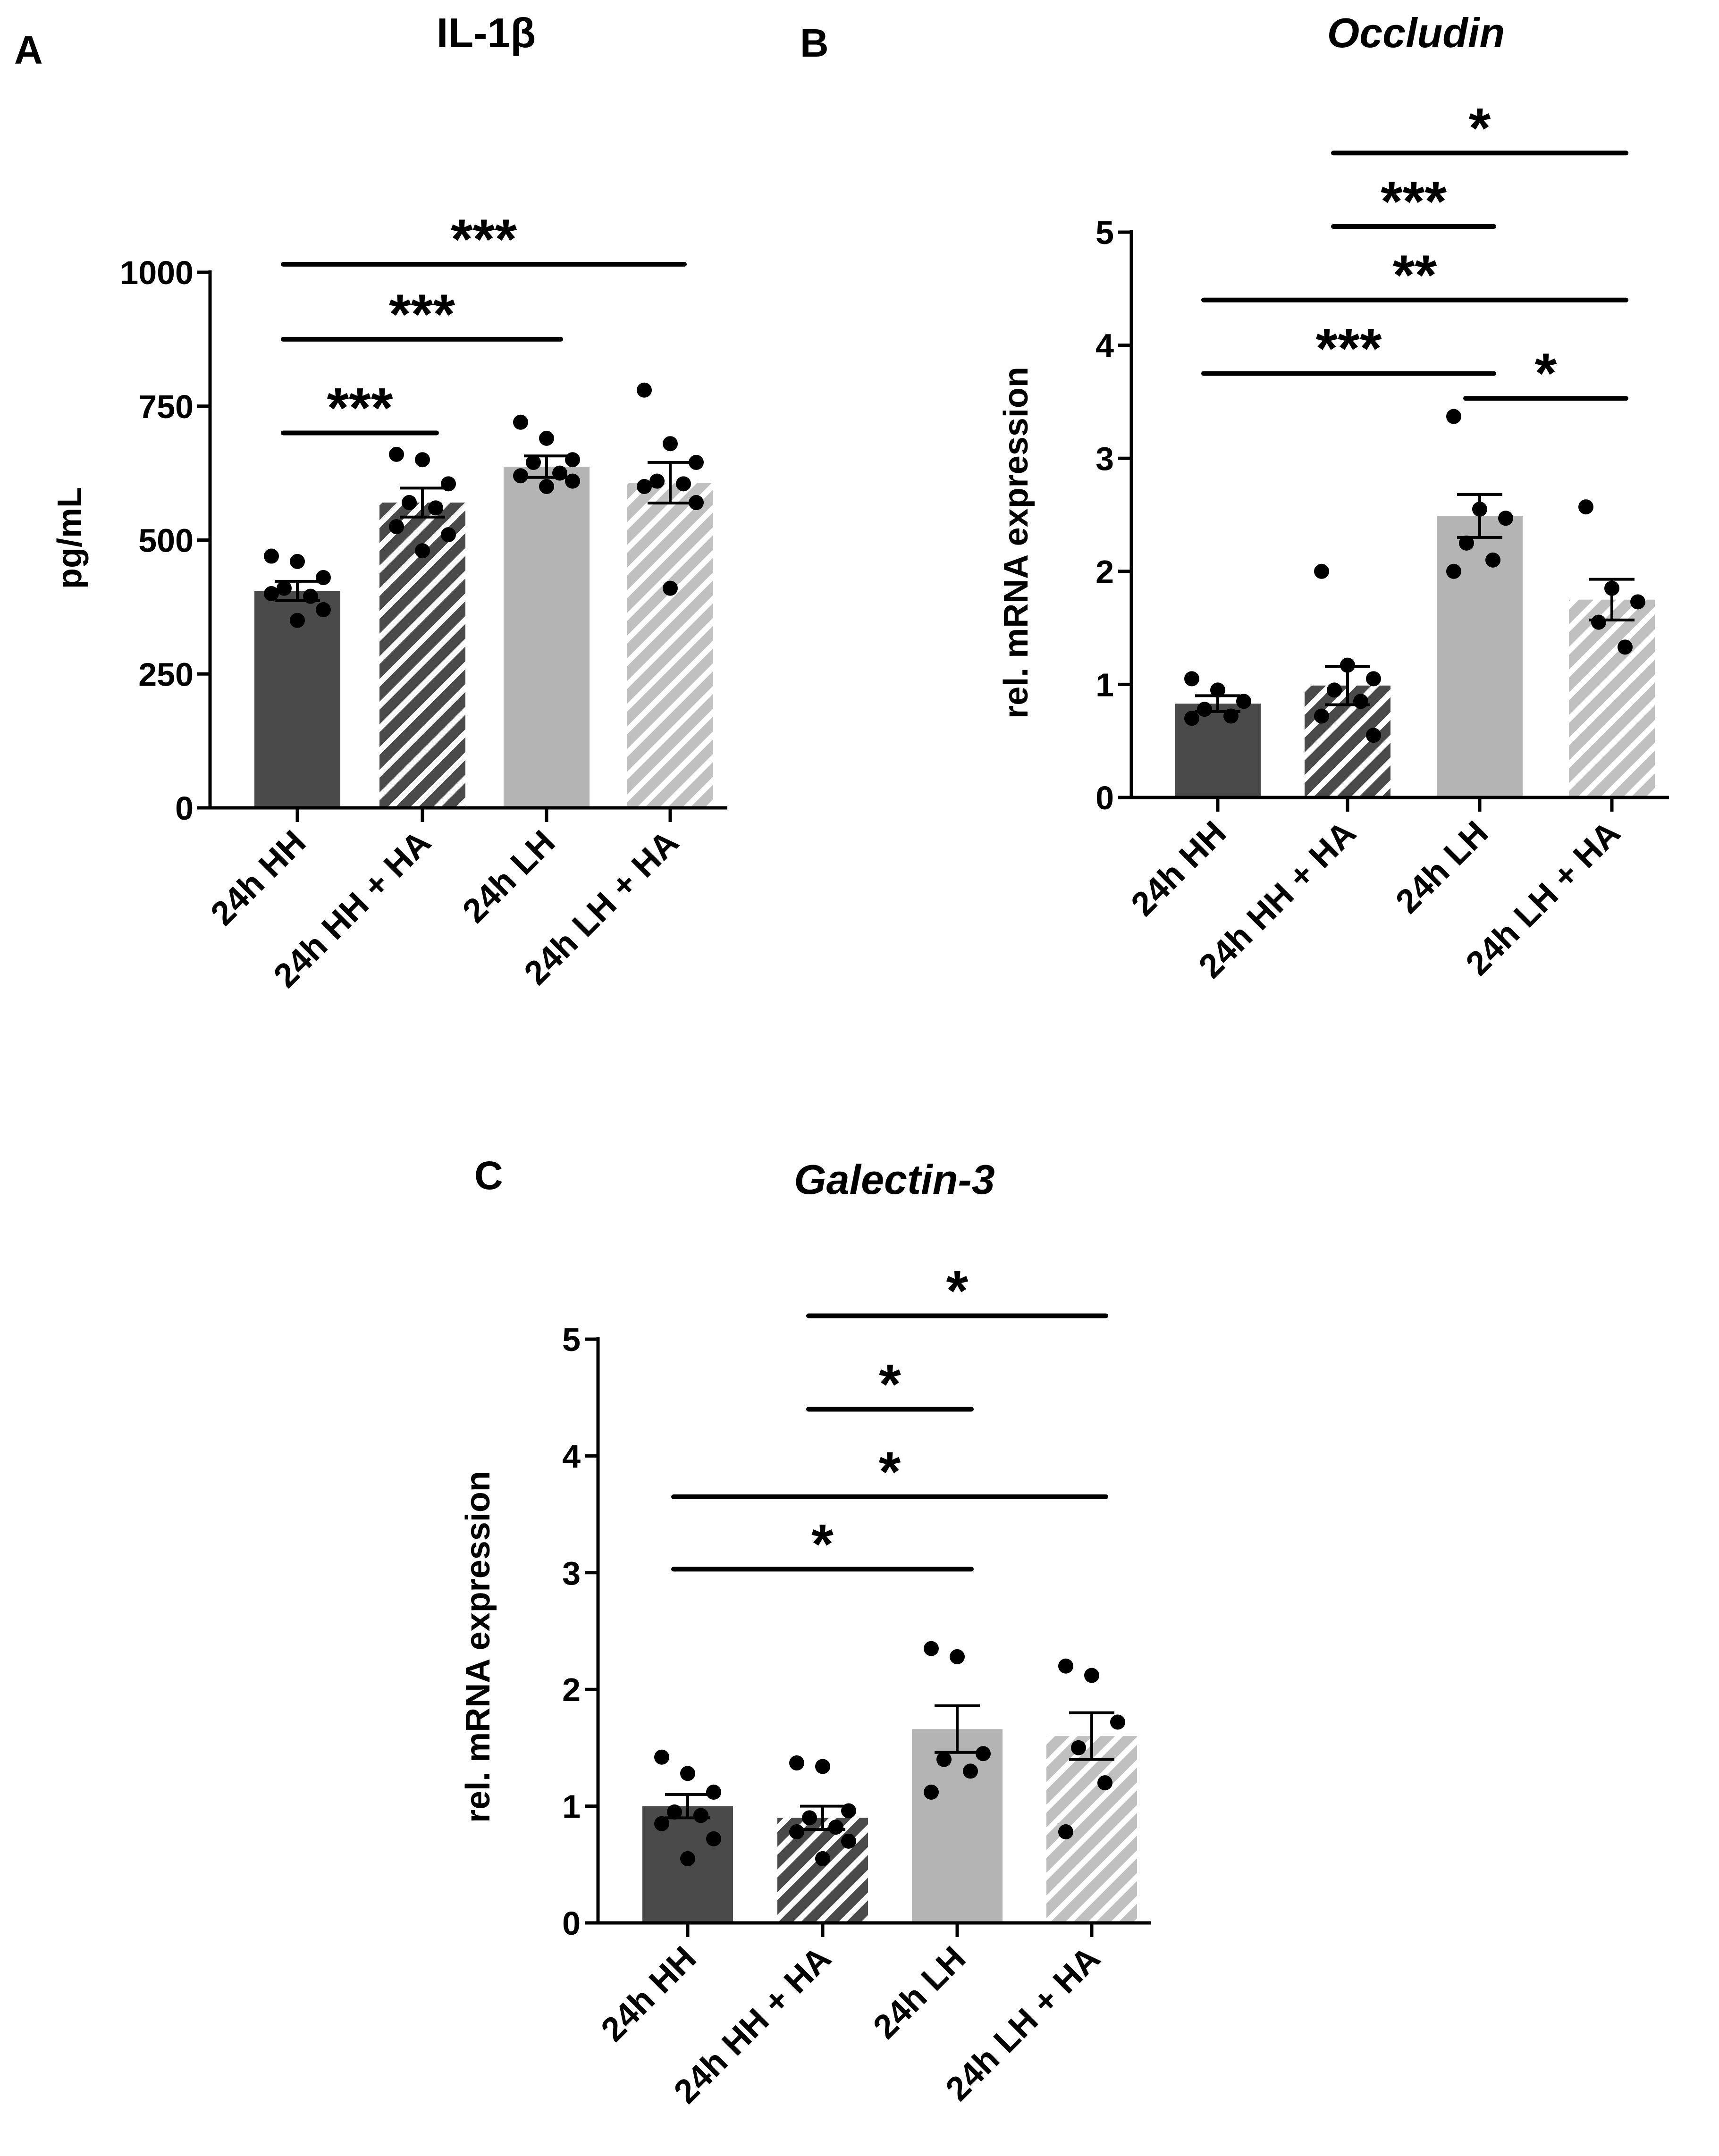 This screenshot has height=2156, width=1719. I want to click on panel-b-ylabel: rel. mRNA expression, so click(1016, 543).